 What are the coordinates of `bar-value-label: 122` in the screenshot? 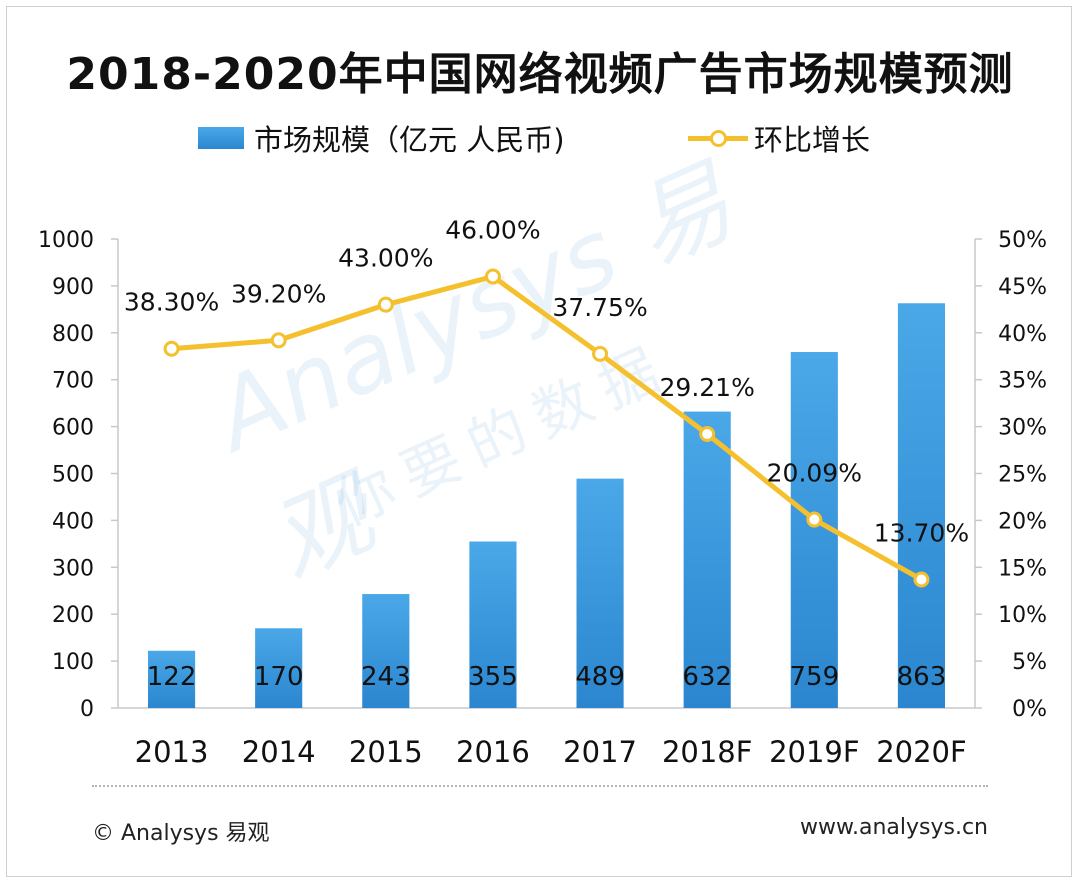 It's located at (172, 677).